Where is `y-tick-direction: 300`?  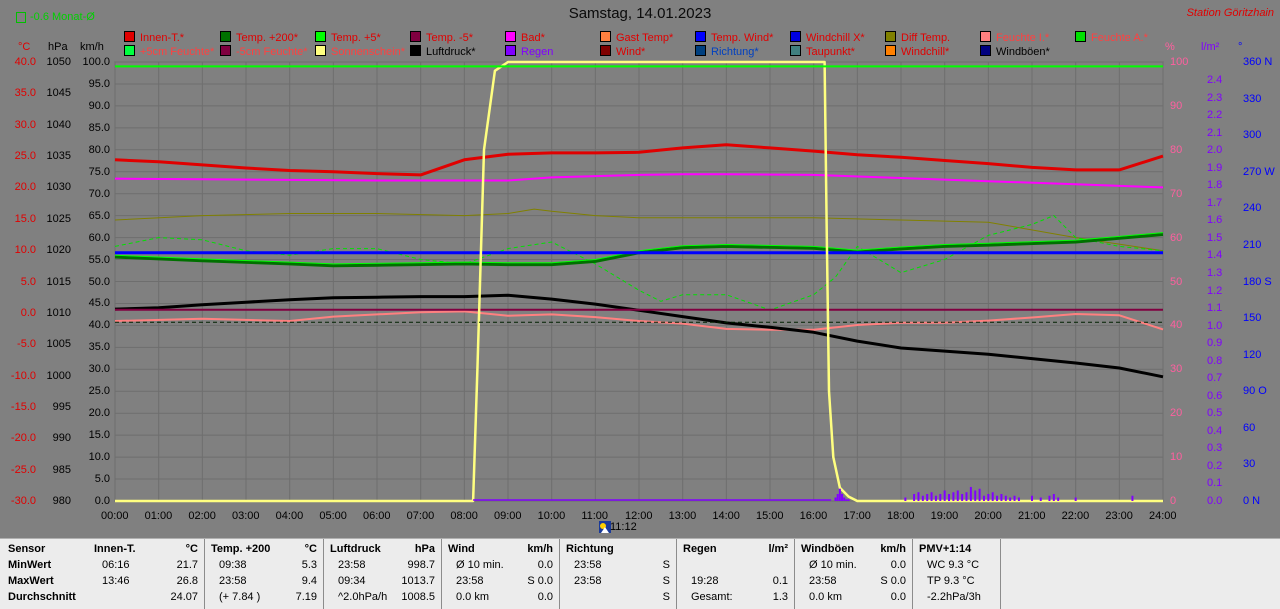
y-tick-direction: 300 is located at coordinates (1252, 135).